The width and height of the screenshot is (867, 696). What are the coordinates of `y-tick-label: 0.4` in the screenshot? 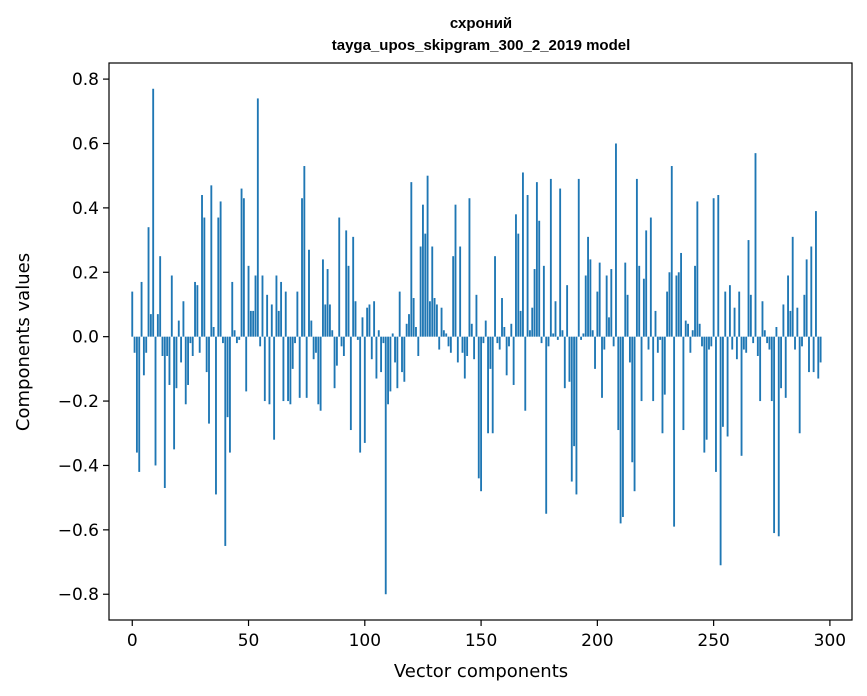 It's located at (85, 209).